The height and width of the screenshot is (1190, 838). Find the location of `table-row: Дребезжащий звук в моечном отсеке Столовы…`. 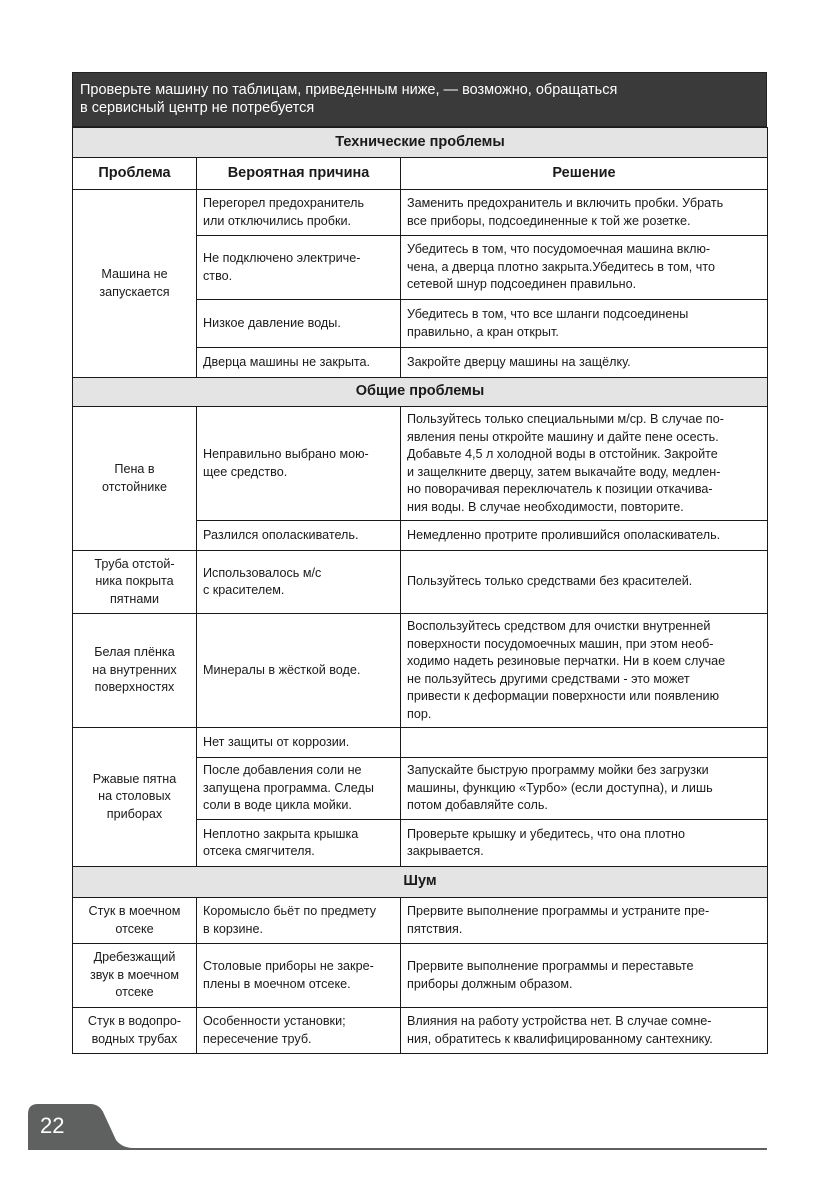

table-row: Дребезжащий звук в моечном отсеке Столовы… is located at coordinates (420, 975).